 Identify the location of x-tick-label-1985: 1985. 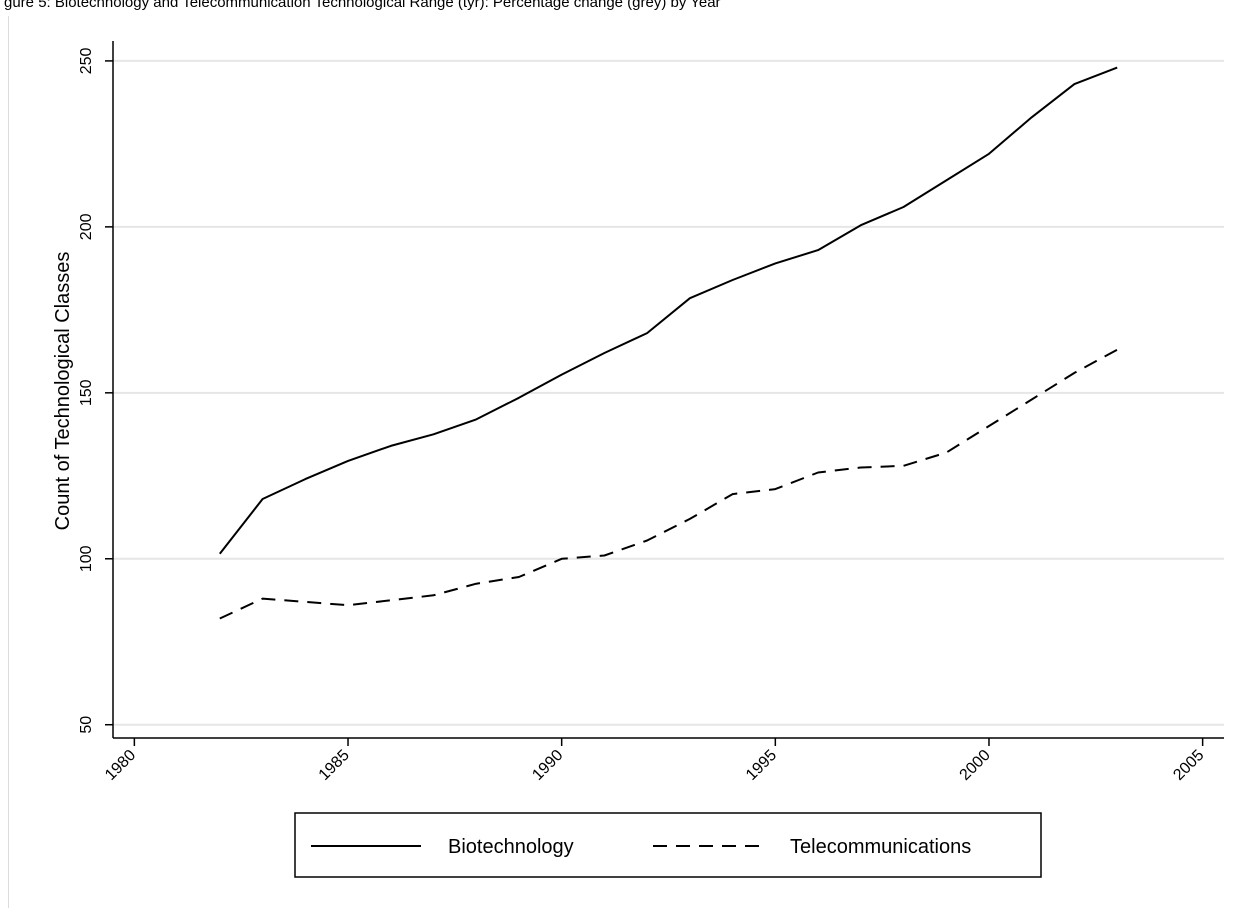
(334, 765).